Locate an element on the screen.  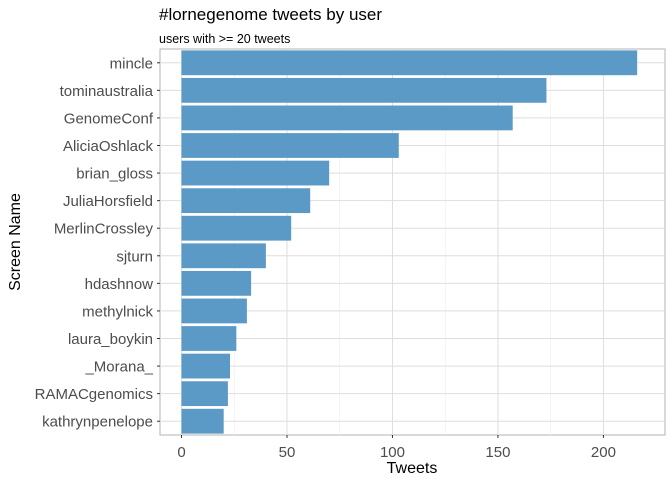
x-tick-label: 0 is located at coordinates (181, 452).